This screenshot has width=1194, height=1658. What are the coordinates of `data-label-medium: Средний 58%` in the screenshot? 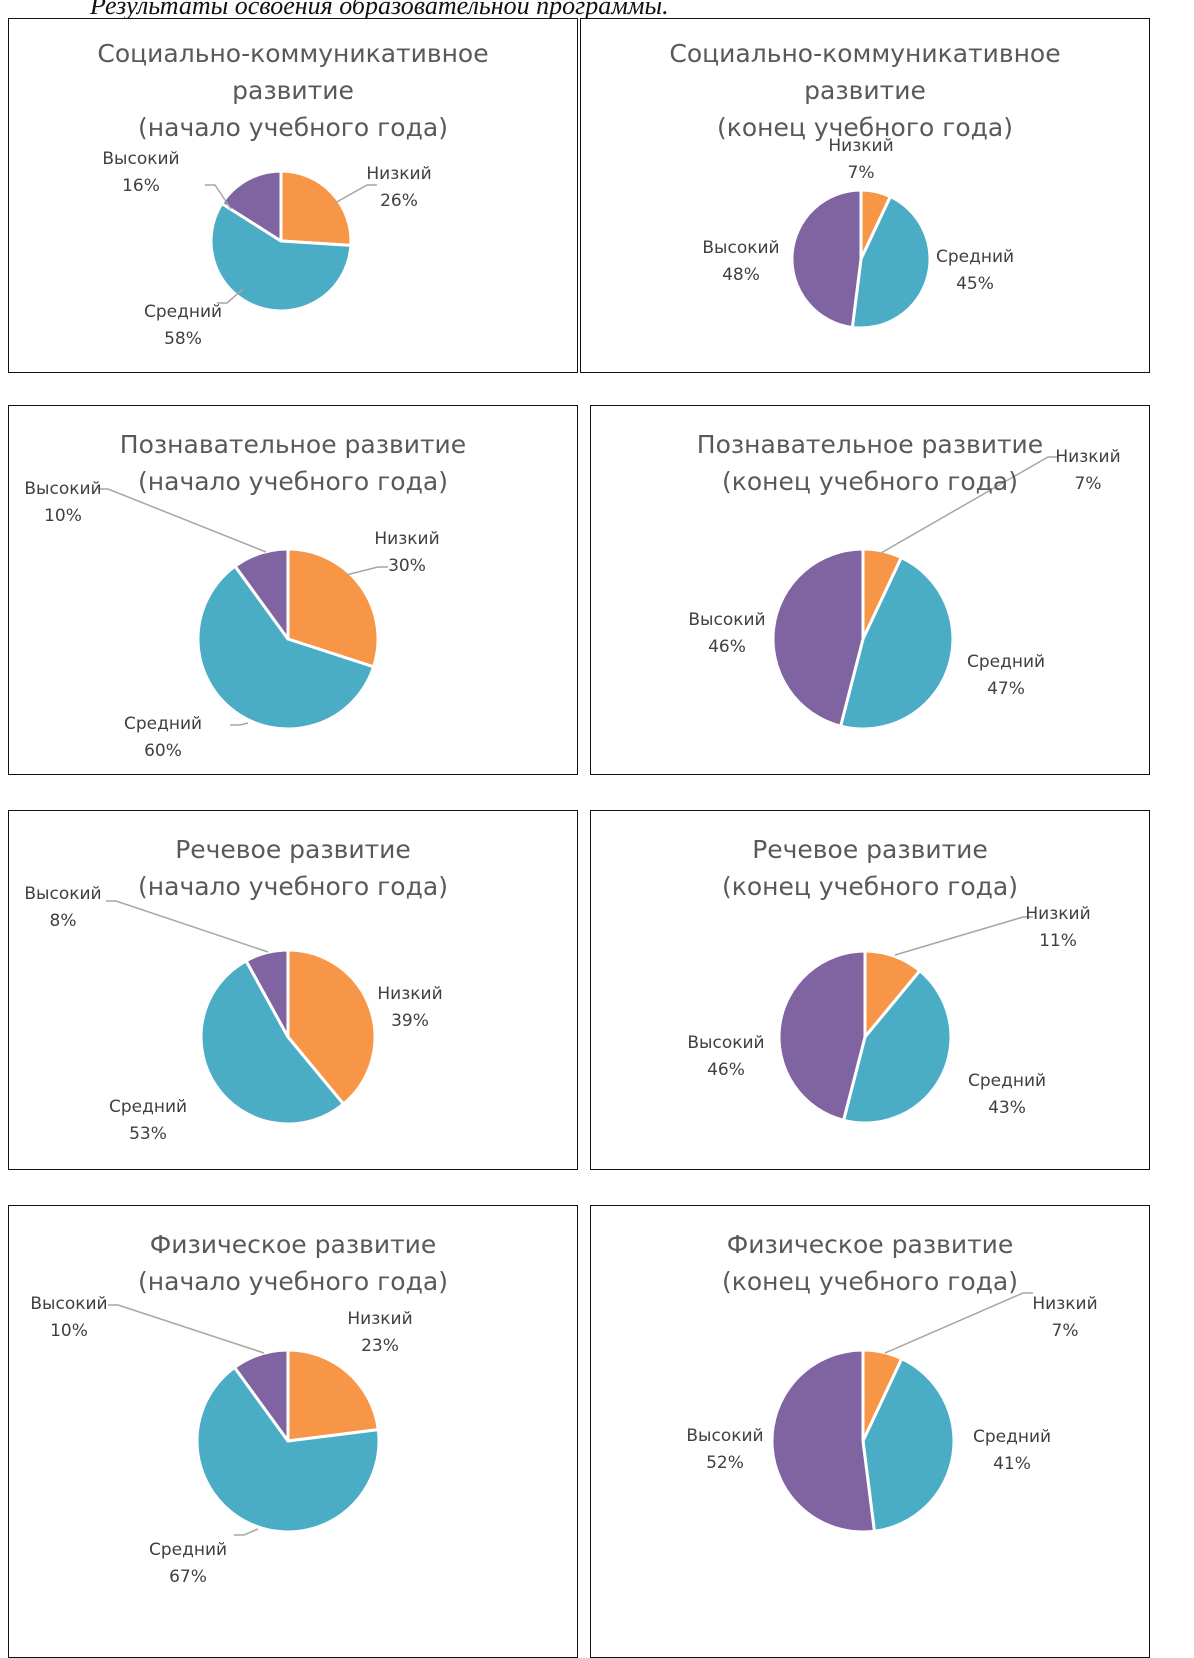 It's located at (183, 326).